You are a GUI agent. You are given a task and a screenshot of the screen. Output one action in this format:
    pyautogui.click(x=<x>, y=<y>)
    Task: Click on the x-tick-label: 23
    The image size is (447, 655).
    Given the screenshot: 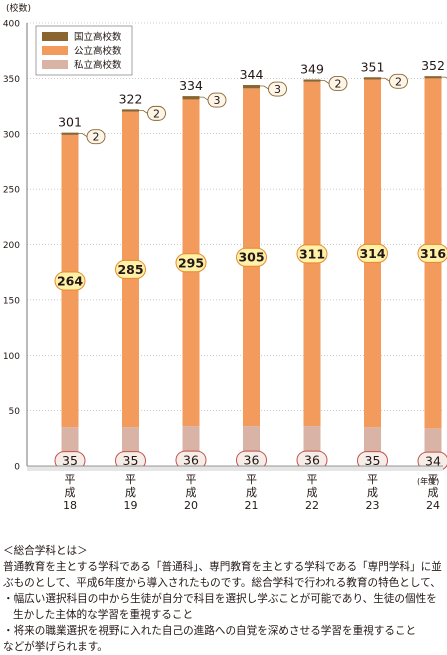 What is the action you would take?
    pyautogui.click(x=373, y=505)
    